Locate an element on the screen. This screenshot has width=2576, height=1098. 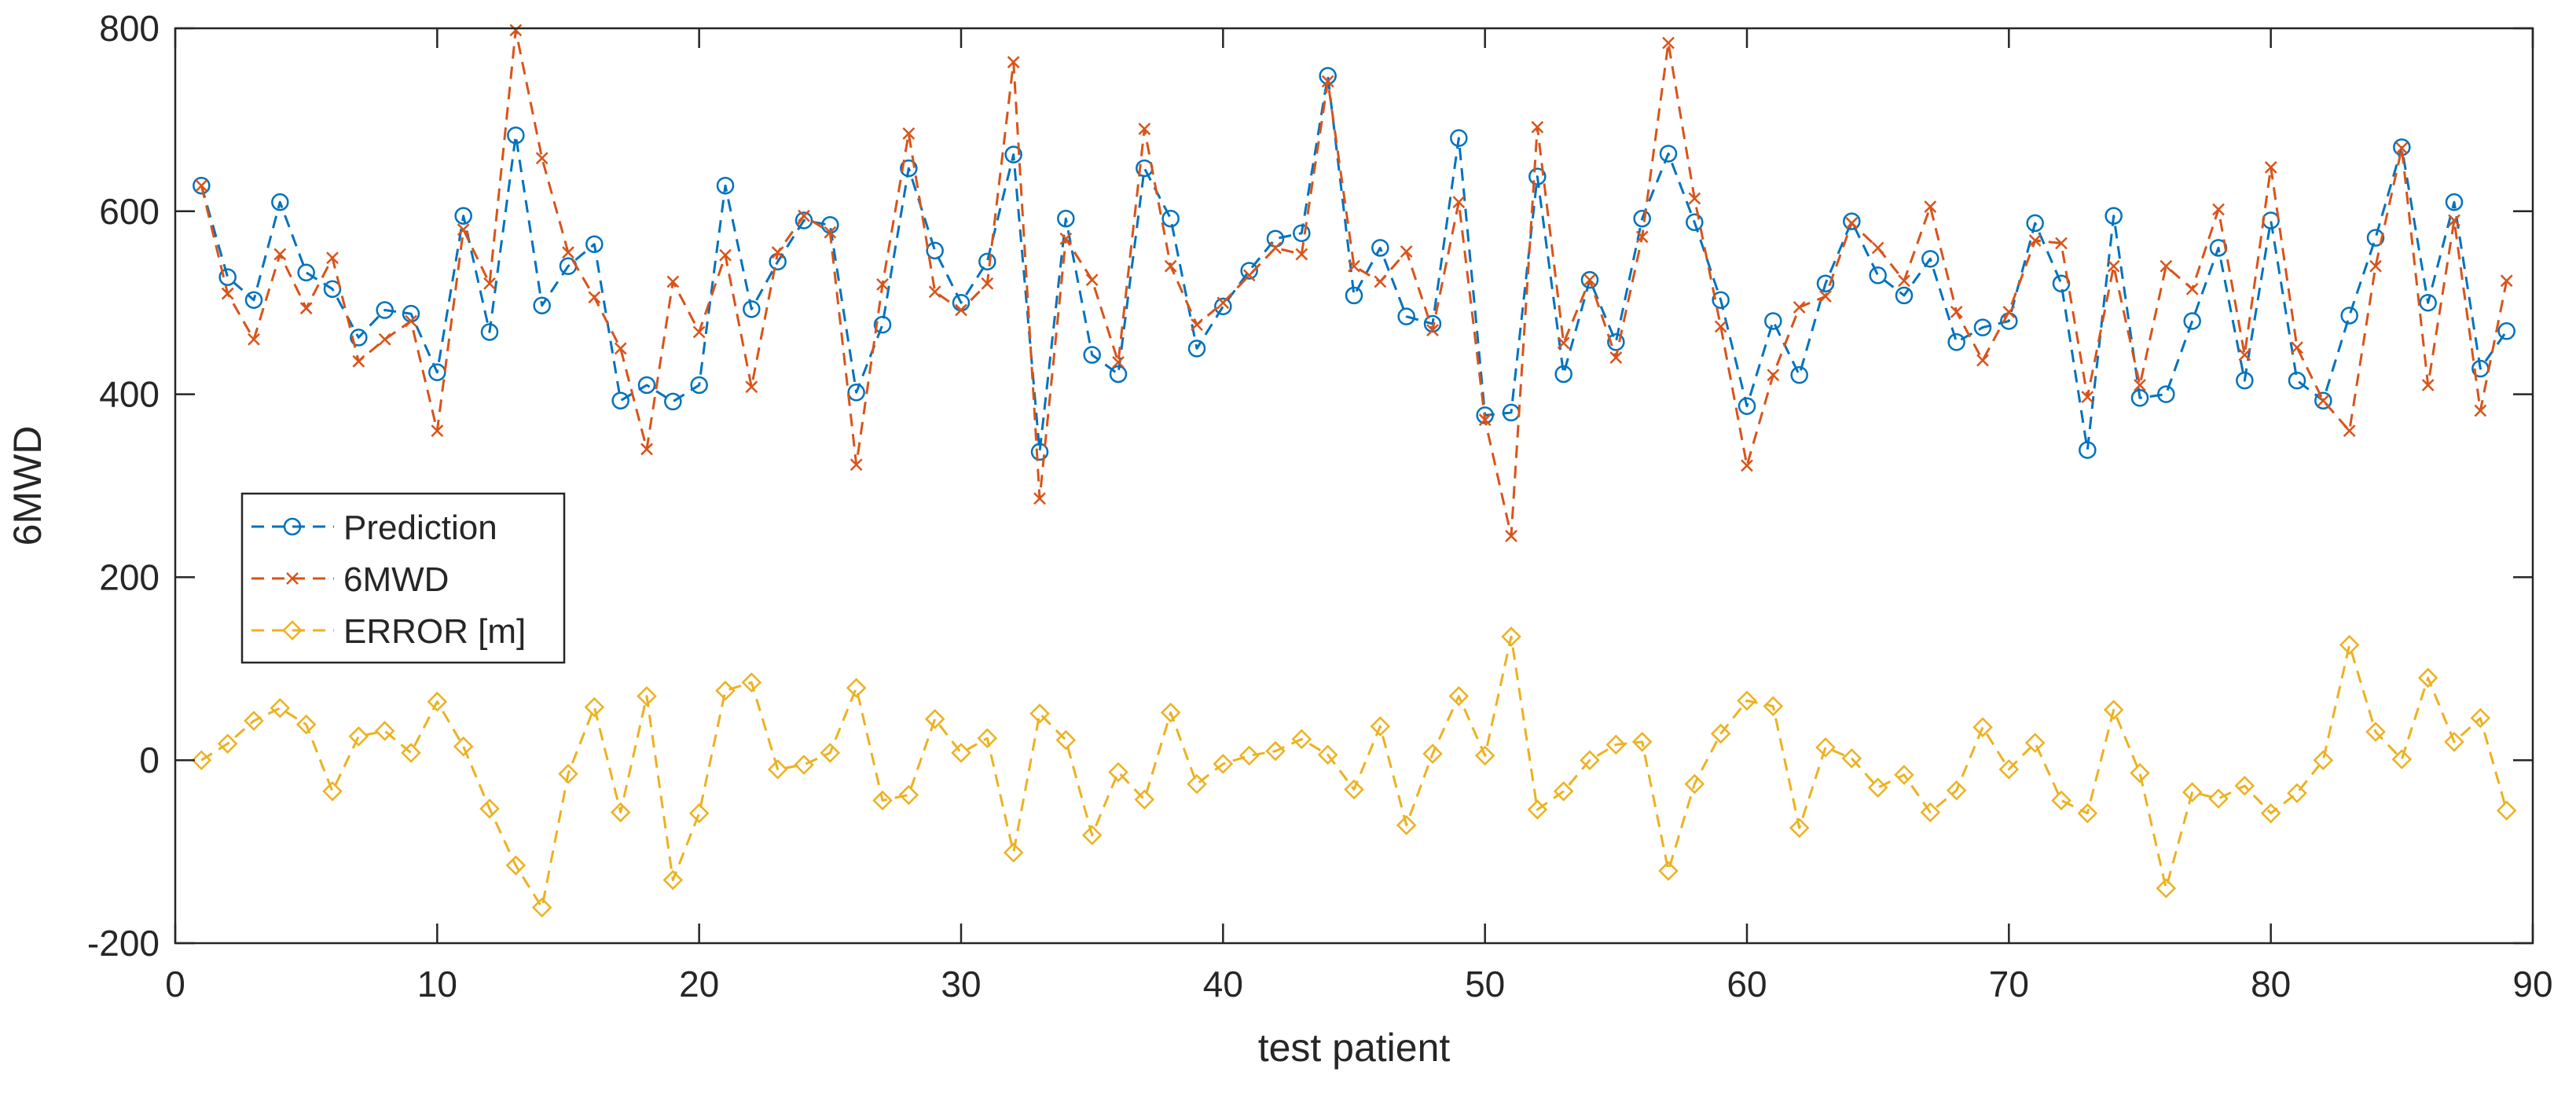
series-1-point-42-stroke-b is located at coordinates (1275, 248).